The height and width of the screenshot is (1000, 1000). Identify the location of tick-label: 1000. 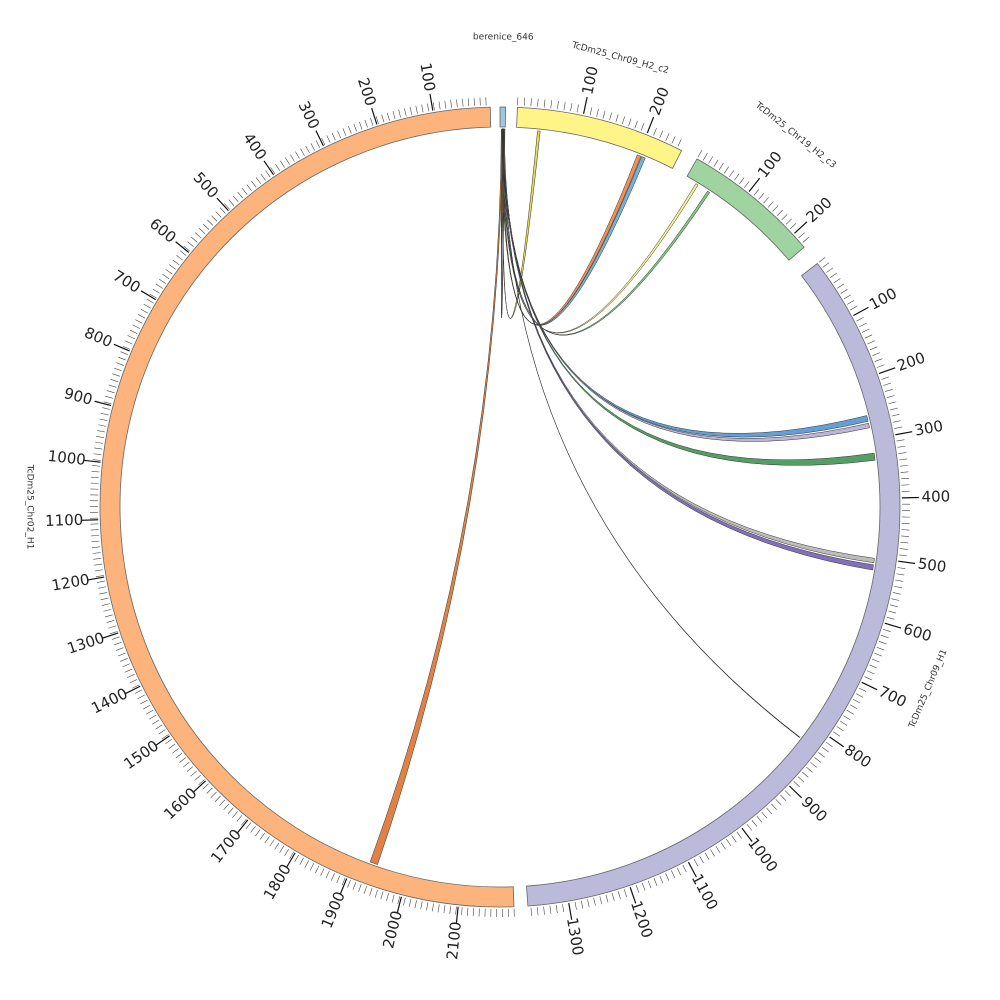
(762, 854).